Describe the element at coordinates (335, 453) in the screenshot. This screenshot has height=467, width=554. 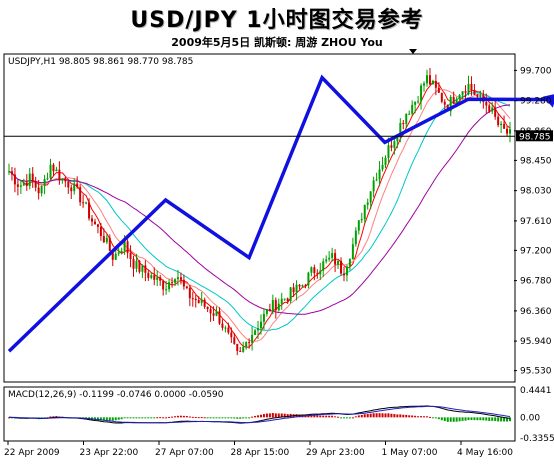
I see `time-tick-label: 29 Apr 23:00` at that location.